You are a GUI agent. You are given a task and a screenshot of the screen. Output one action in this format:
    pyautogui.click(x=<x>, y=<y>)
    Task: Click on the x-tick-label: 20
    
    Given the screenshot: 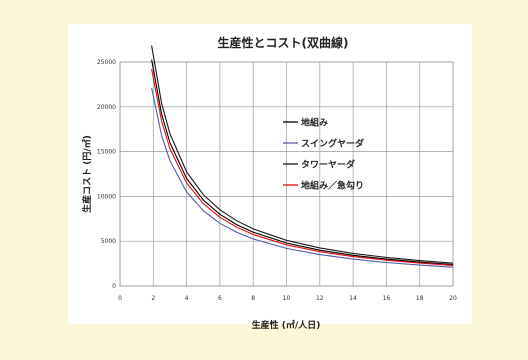 What is the action you would take?
    pyautogui.click(x=453, y=298)
    